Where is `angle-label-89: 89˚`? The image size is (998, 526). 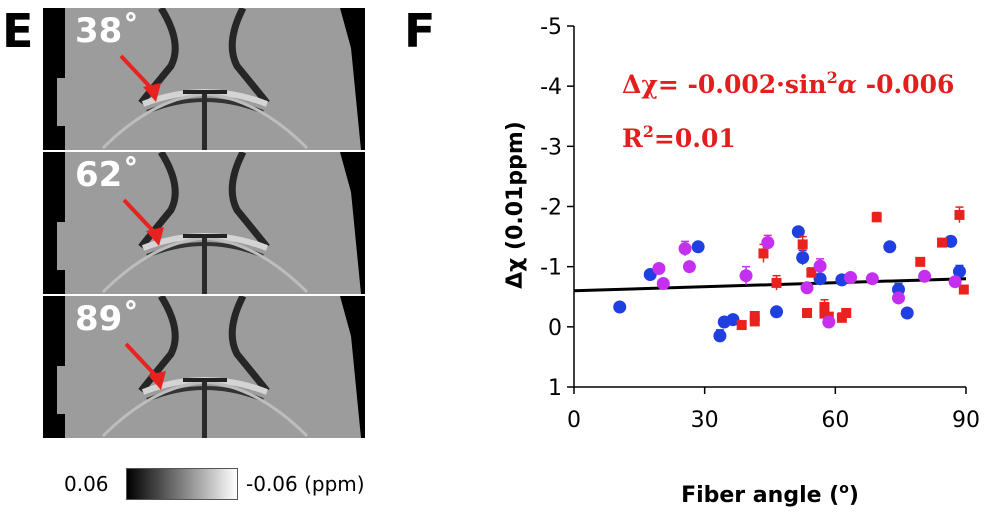 angle-label-89: 89˚ is located at coordinates (107, 319).